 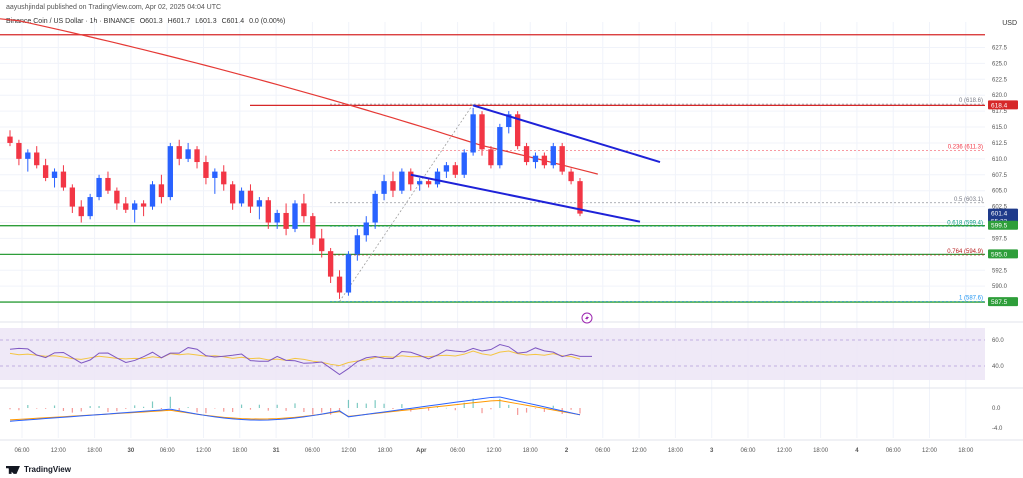 I want to click on lightning-icon, so click(x=587, y=318).